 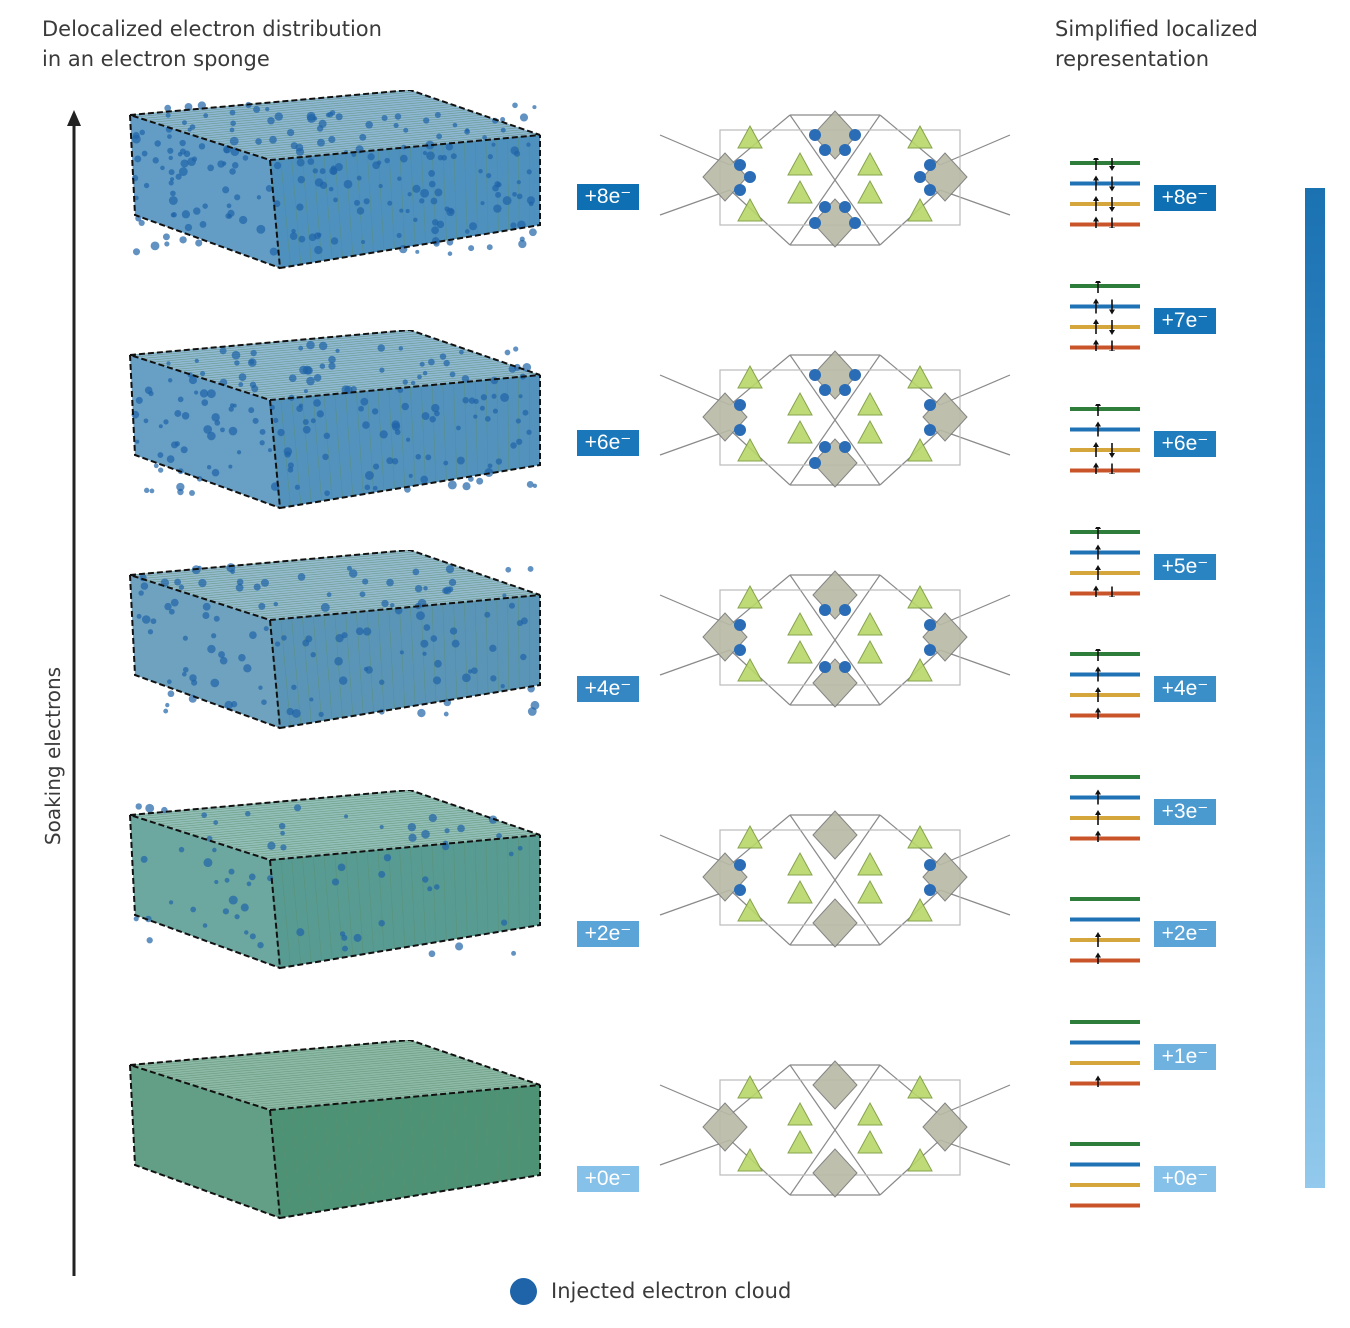 I want to click on right-heading-line1: Simplified localized, so click(x=1156, y=29).